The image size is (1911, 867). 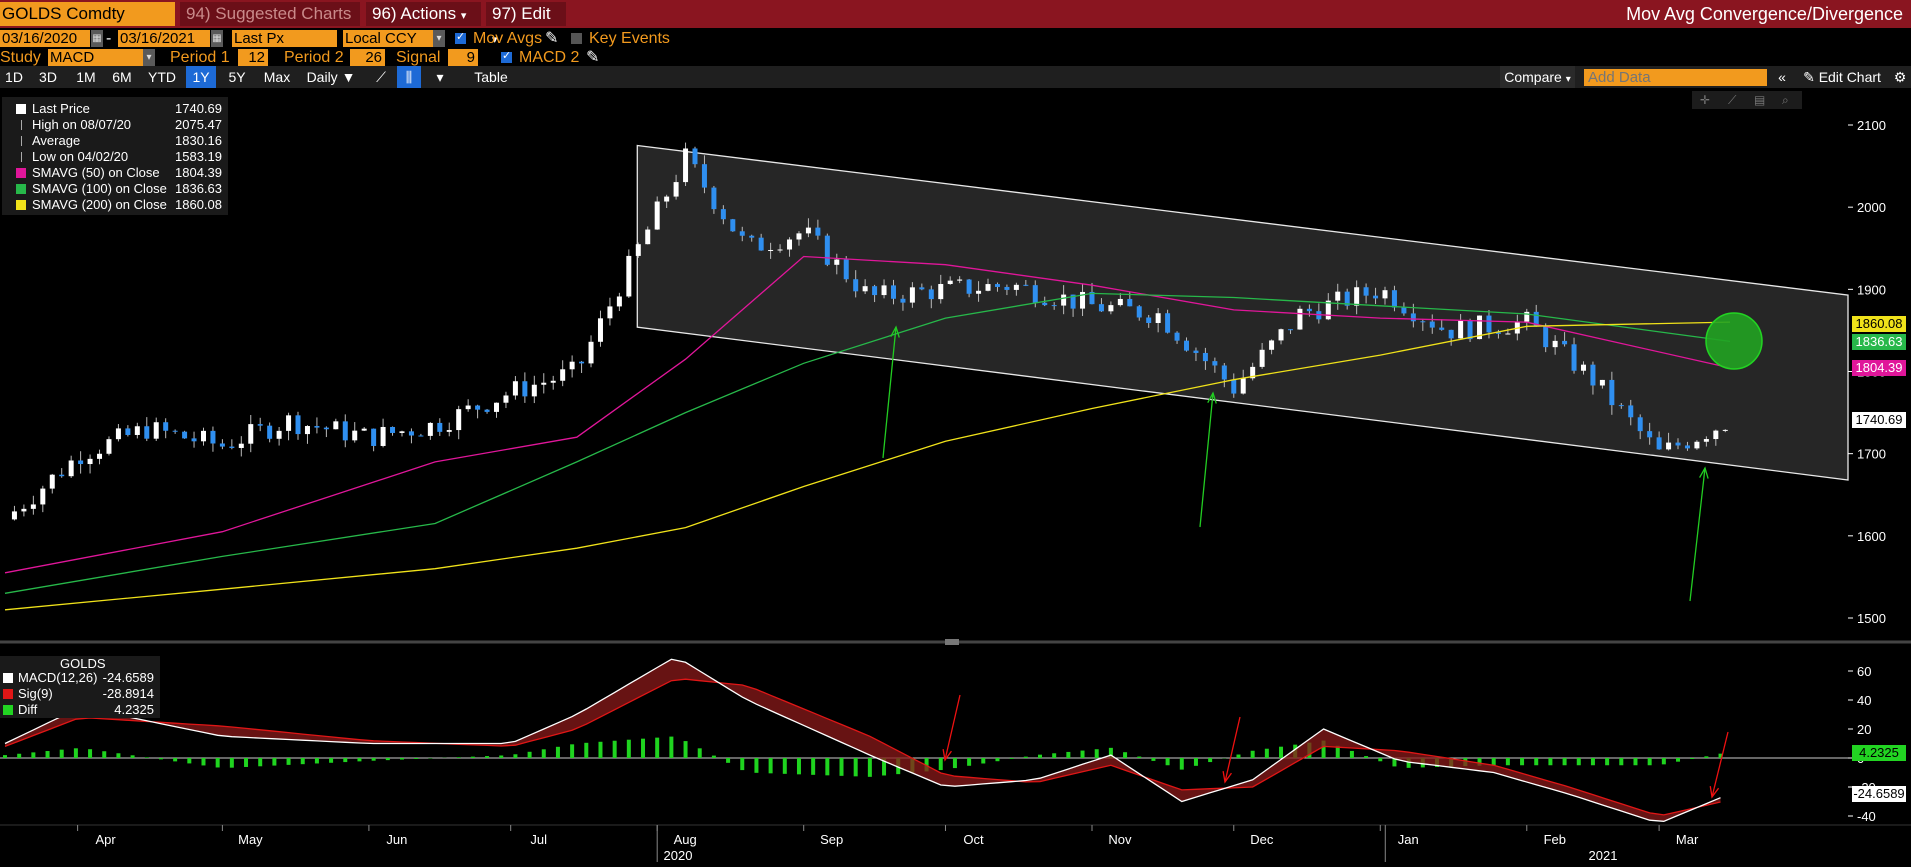 What do you see at coordinates (1785, 100) in the screenshot?
I see `zoom-icon: ⌕` at bounding box center [1785, 100].